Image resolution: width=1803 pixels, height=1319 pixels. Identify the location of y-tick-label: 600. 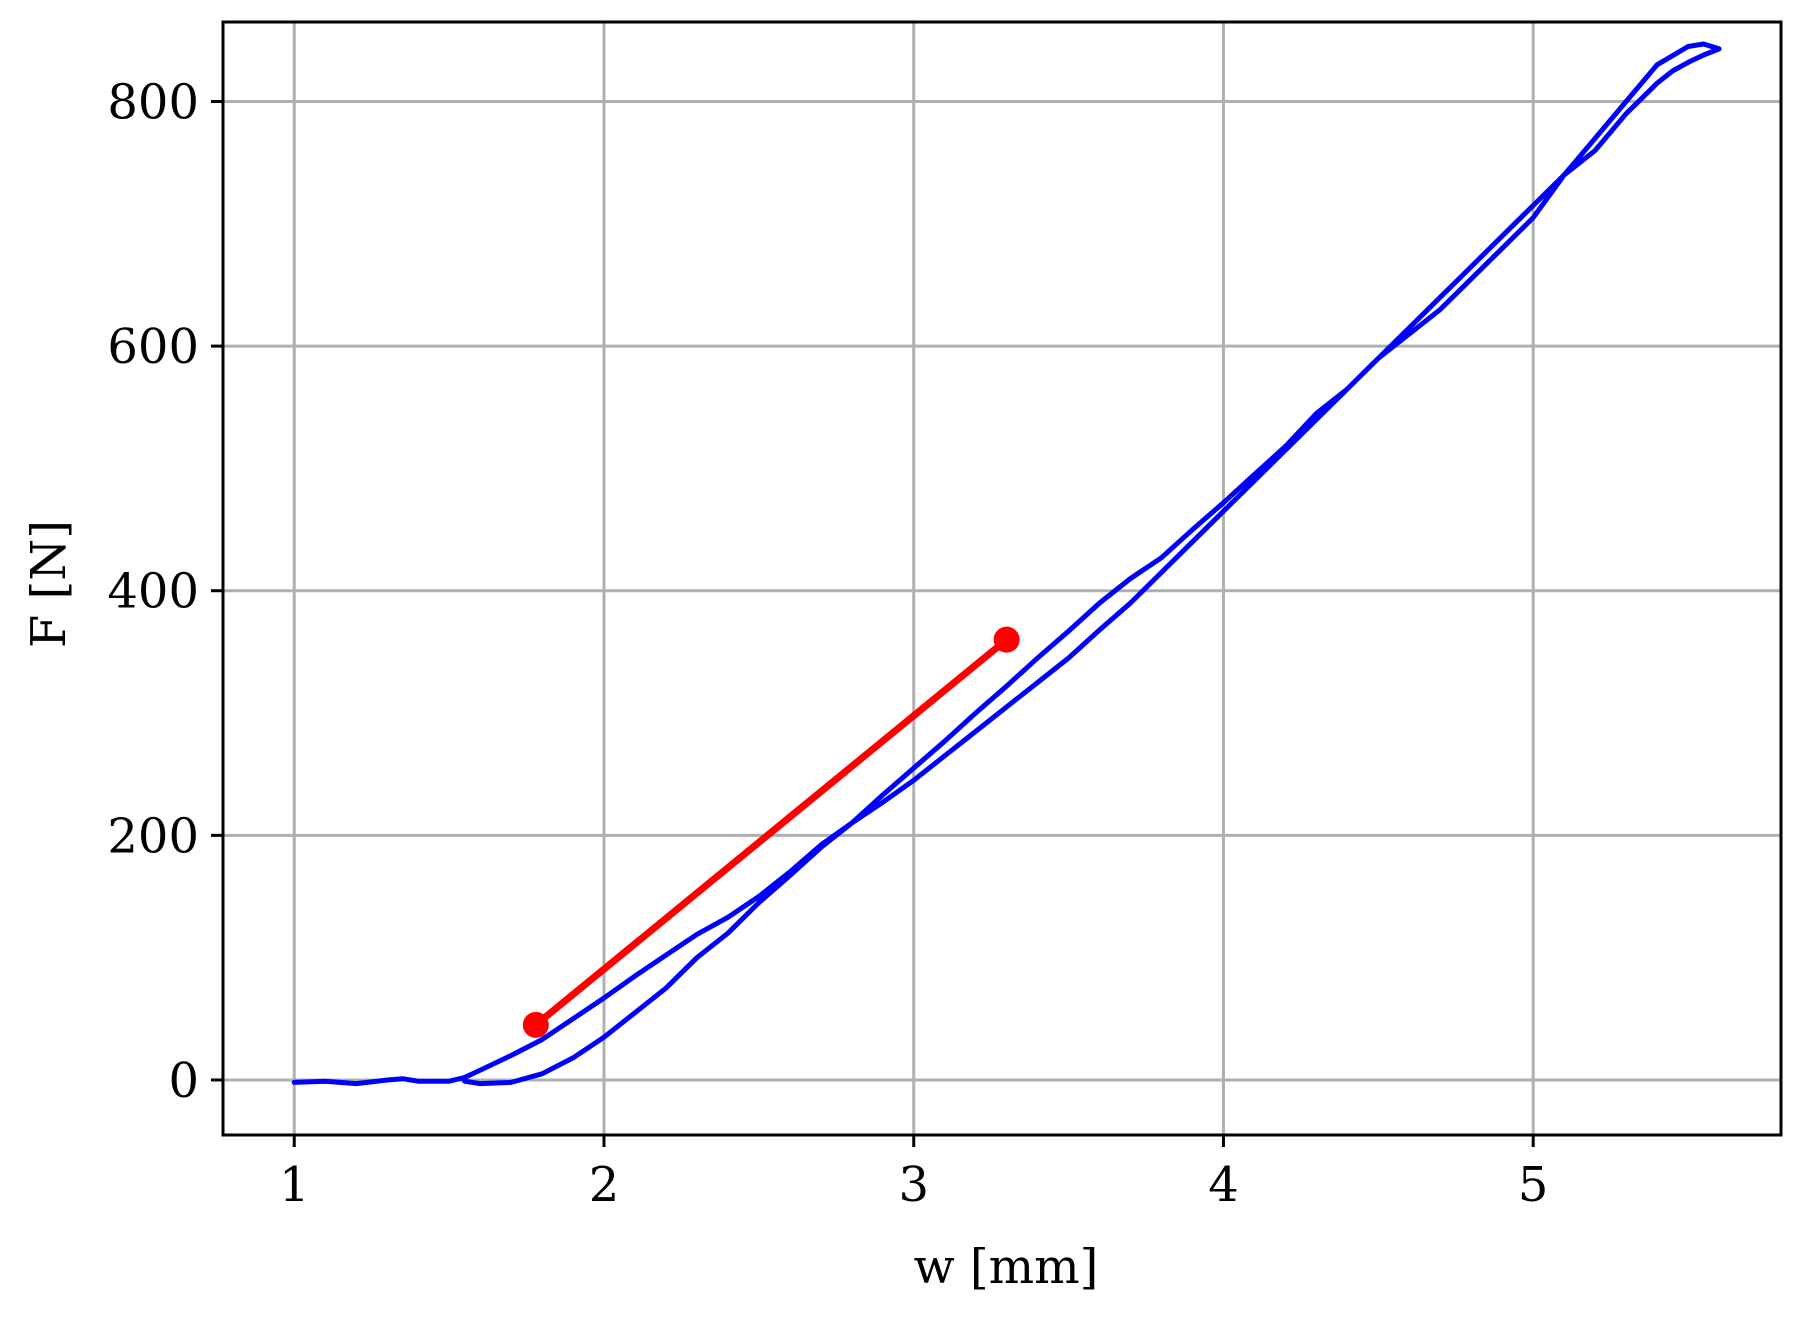
(153, 347).